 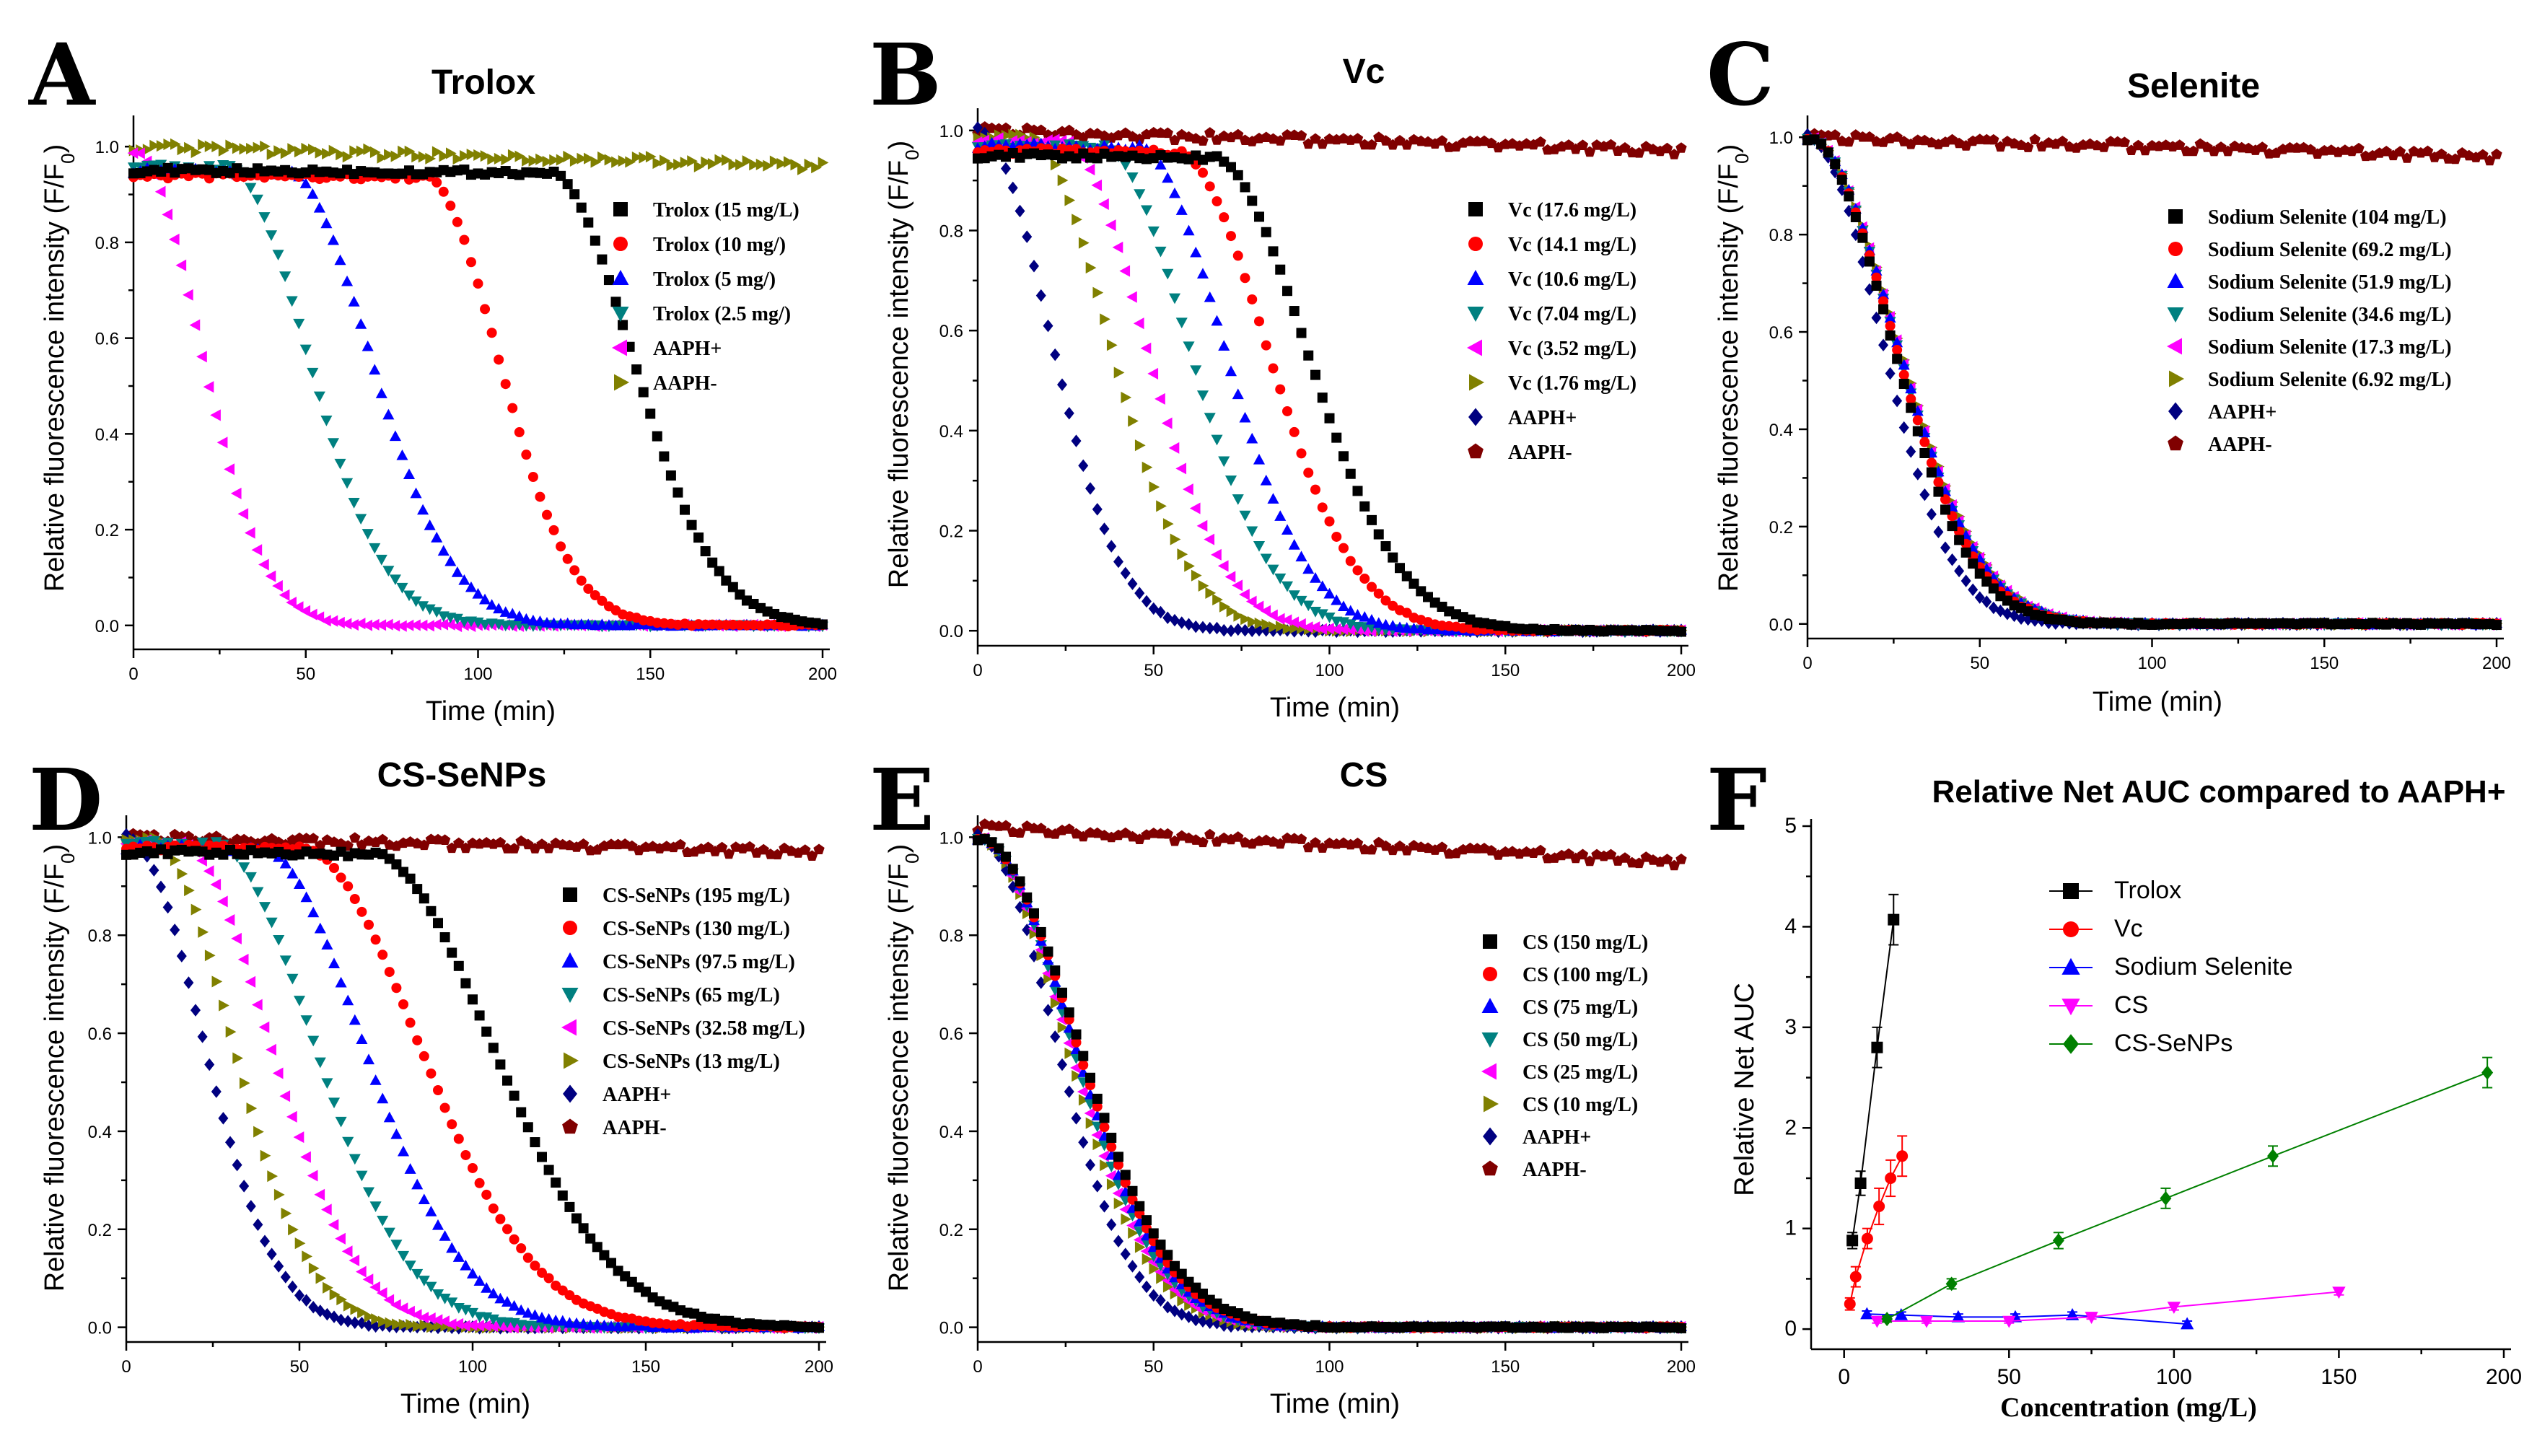 I want to click on y-tick-label-d: 1.0, so click(x=100, y=838).